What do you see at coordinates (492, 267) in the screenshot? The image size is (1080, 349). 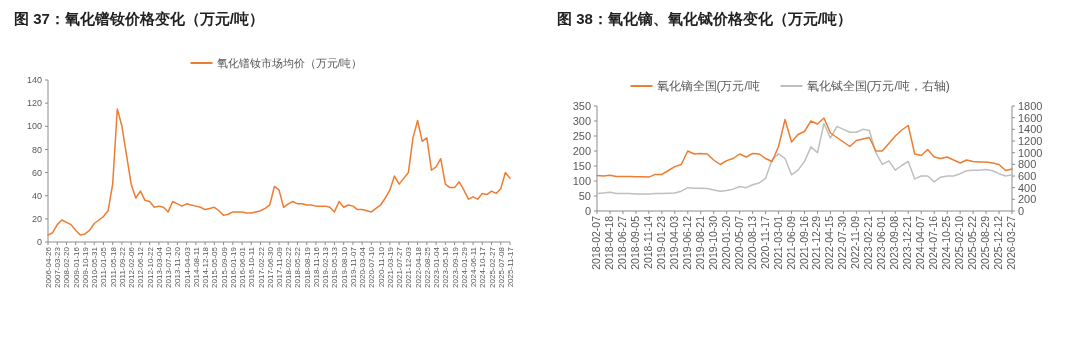 I see `x-tick-label: 2025-02-27` at bounding box center [492, 267].